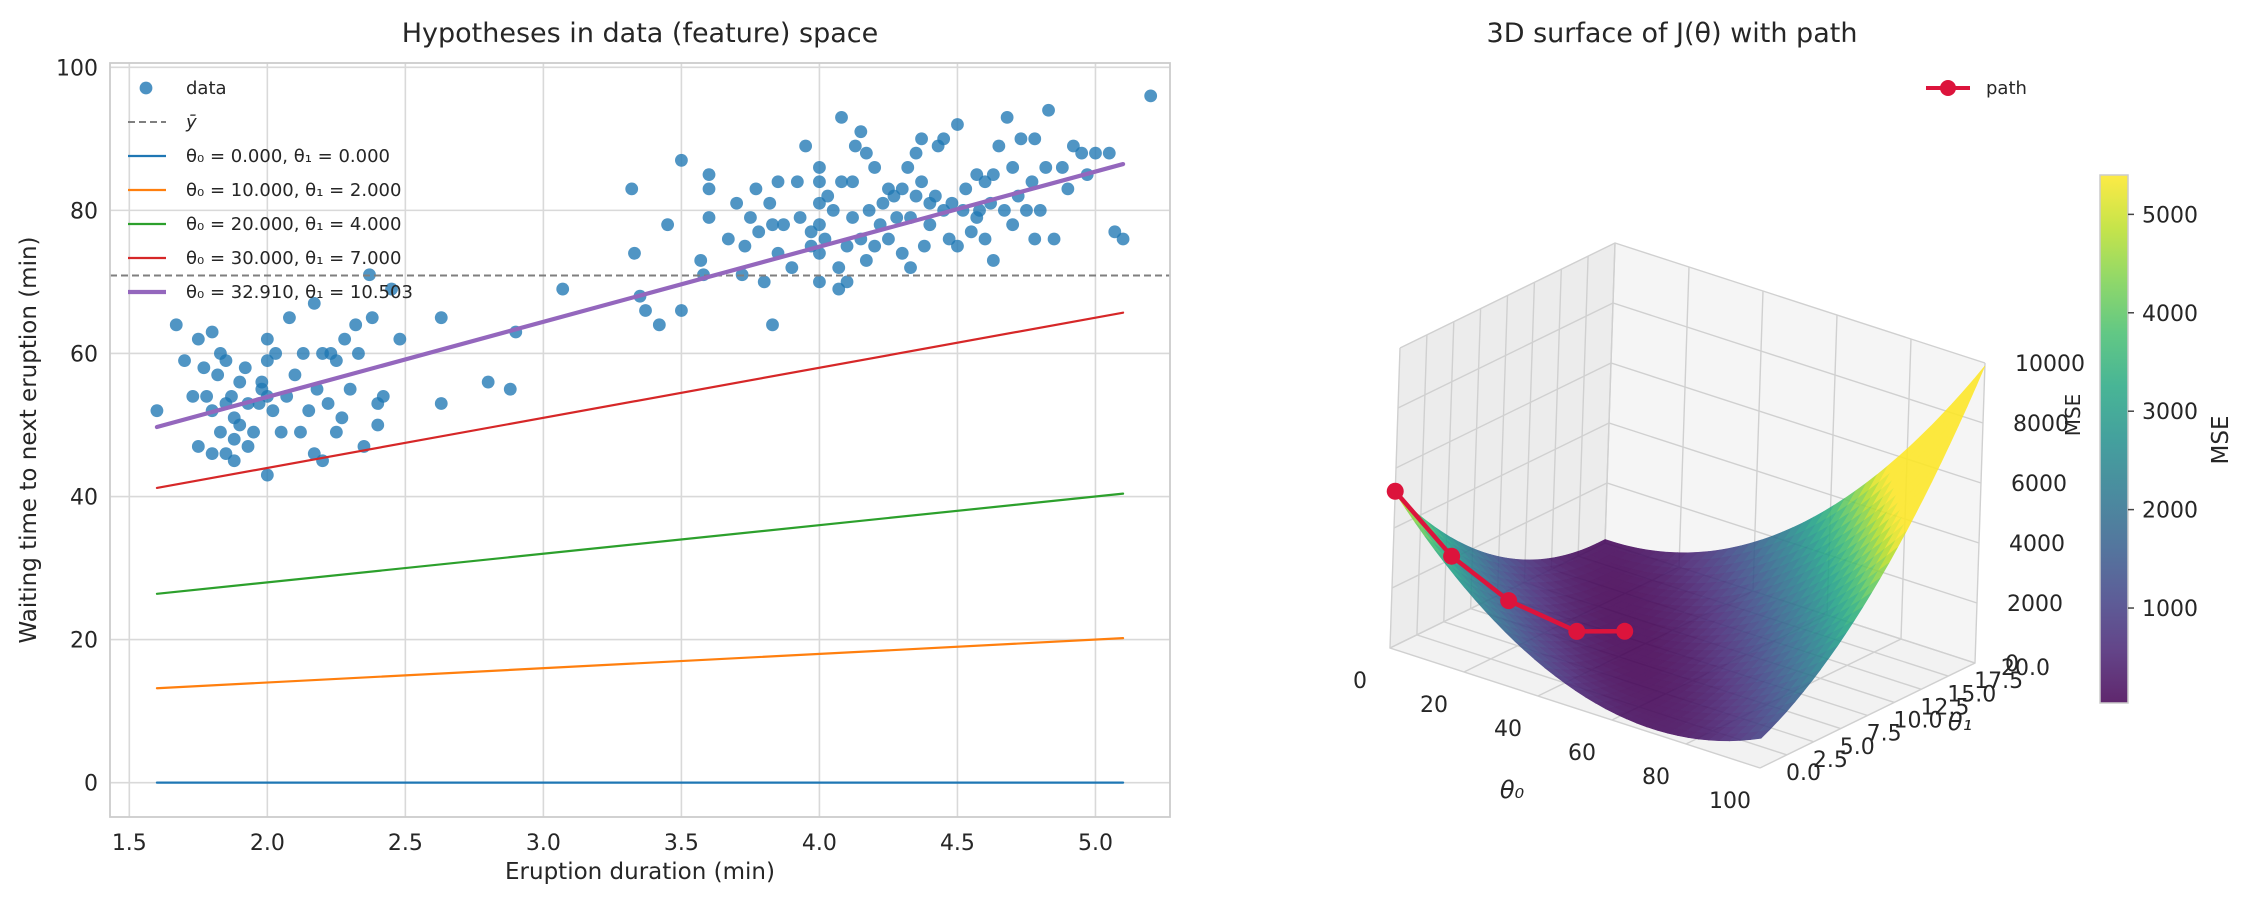 This screenshot has width=2249, height=903. Describe the element at coordinates (293, 190) in the screenshot. I see `legend-label: θ₀ = 10.000, θ₁ = 2.000` at that location.